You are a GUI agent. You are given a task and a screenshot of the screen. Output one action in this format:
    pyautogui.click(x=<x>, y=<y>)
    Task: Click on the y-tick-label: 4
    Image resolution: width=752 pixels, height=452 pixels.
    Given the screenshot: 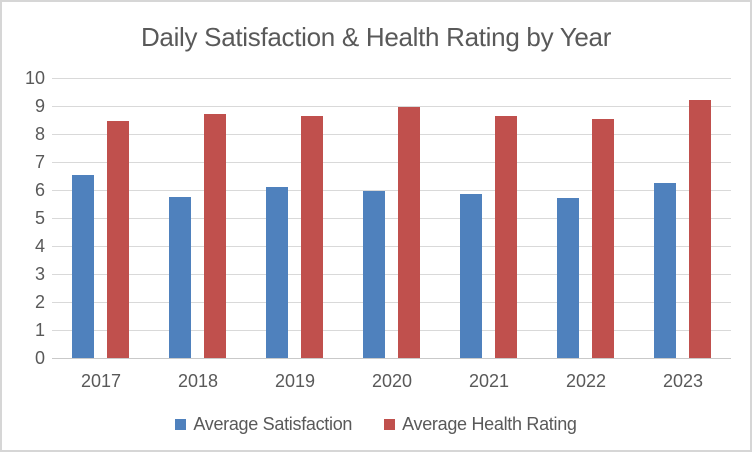 What is the action you would take?
    pyautogui.click(x=39, y=246)
    